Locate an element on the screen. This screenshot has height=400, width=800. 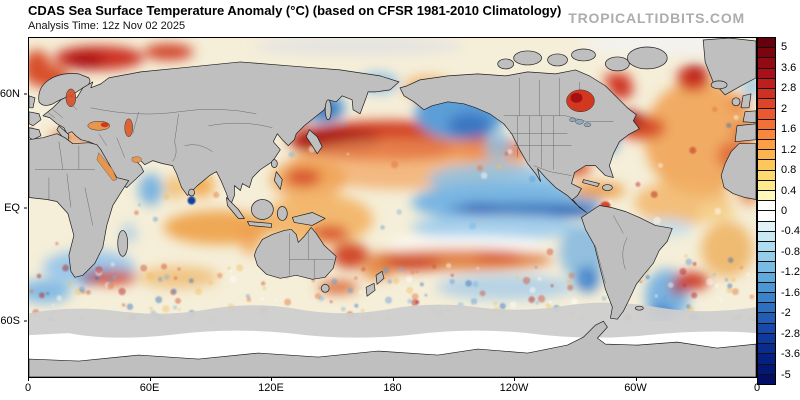
land-philippines is located at coordinates (278, 180).